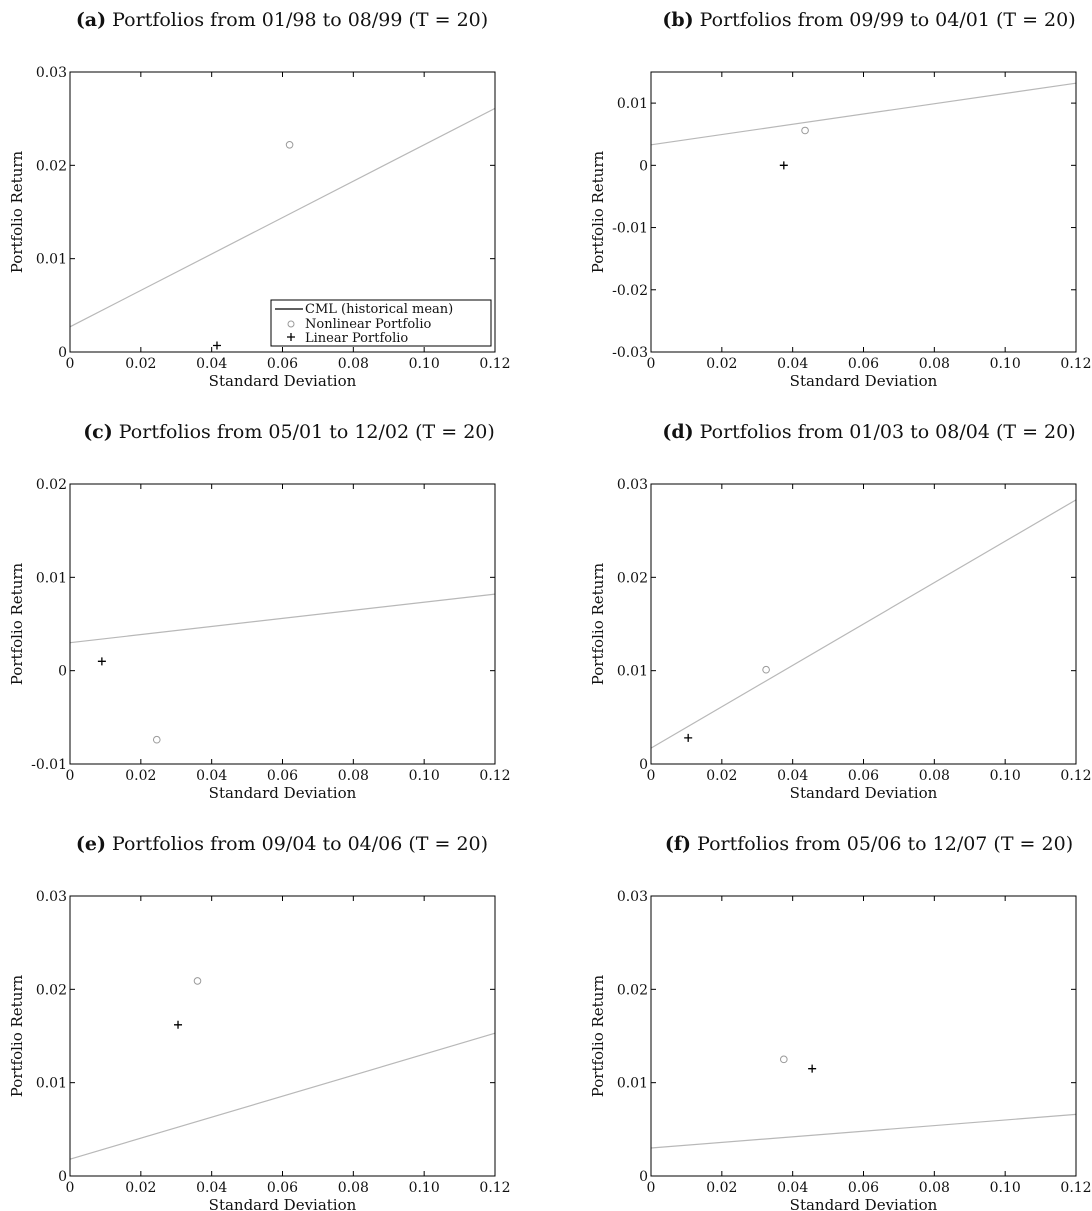 The image size is (1092, 1211). I want to click on y-tick-label: -0.01, so click(49, 765).